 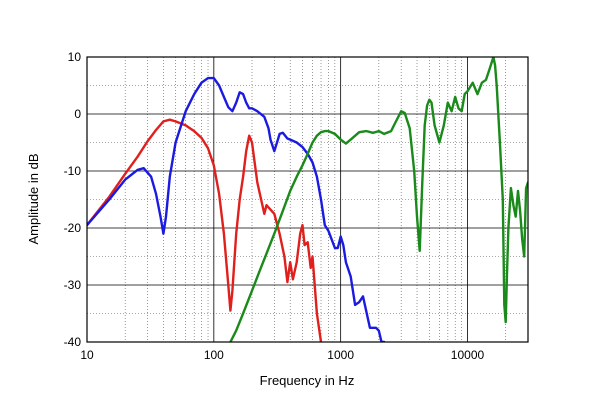 What do you see at coordinates (33, 198) in the screenshot?
I see `y-axis-label: Amplitude in dB` at bounding box center [33, 198].